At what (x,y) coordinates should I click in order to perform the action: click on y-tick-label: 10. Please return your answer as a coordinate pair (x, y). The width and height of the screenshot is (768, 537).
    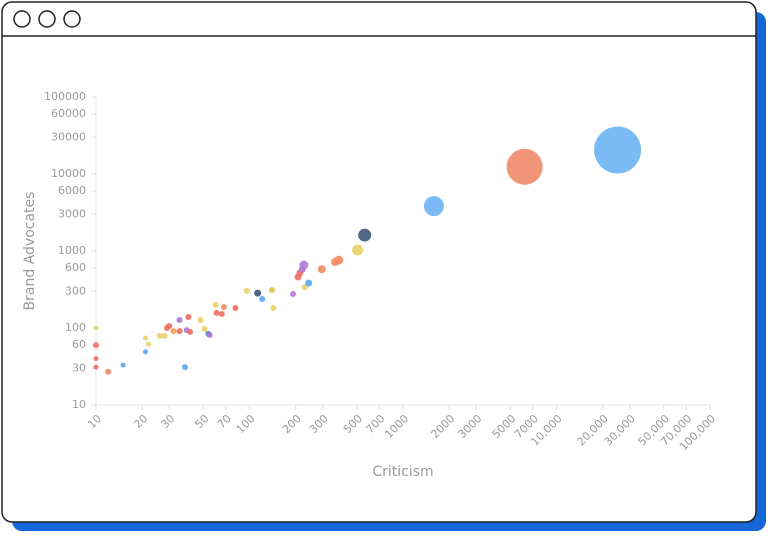
    Looking at the image, I should click on (79, 404).